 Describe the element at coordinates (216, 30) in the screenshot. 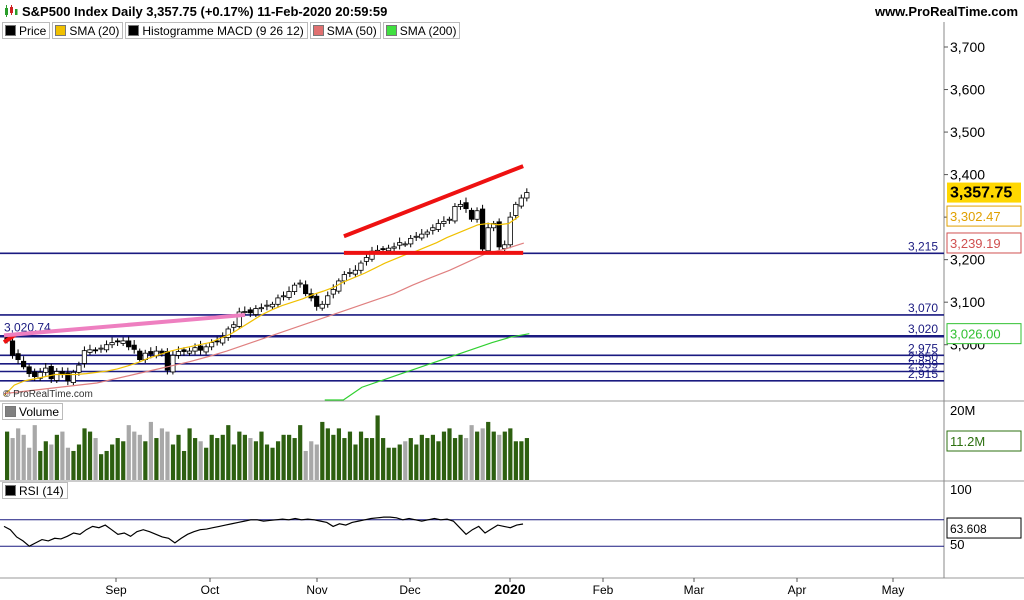

I see `legend-item-histogramme-macd-9-26-12-: Histogramme MACD (9 26 12)` at that location.